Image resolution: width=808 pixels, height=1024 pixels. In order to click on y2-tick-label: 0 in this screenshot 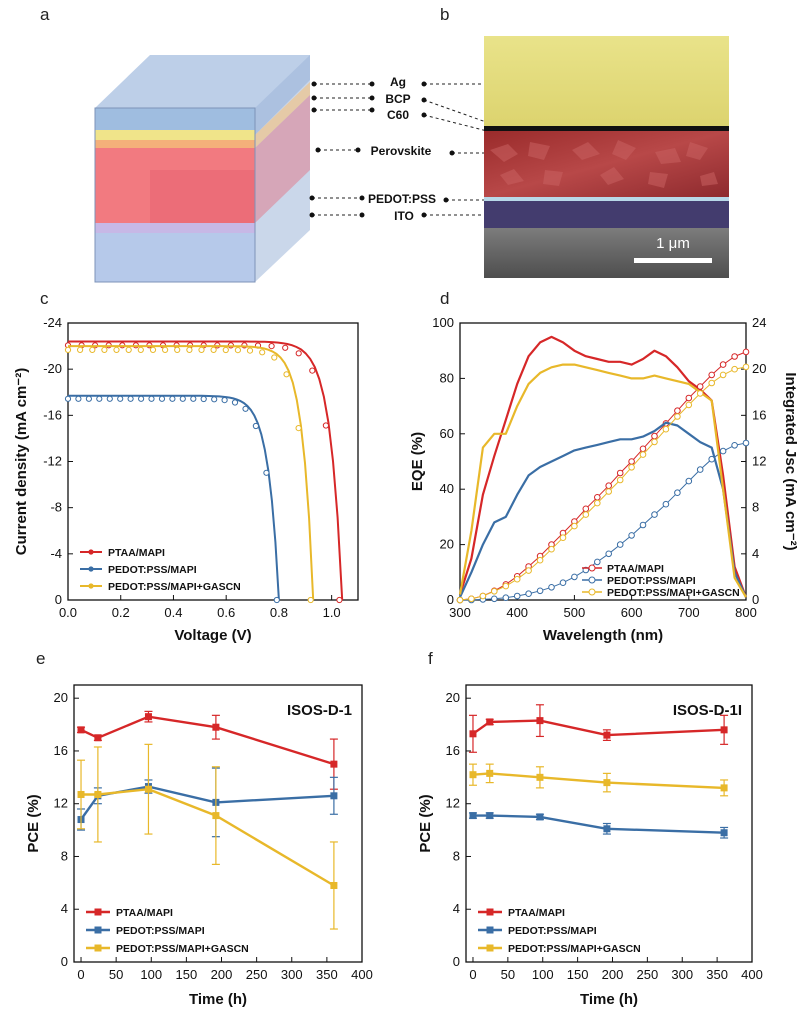, I will do `click(755, 599)`.